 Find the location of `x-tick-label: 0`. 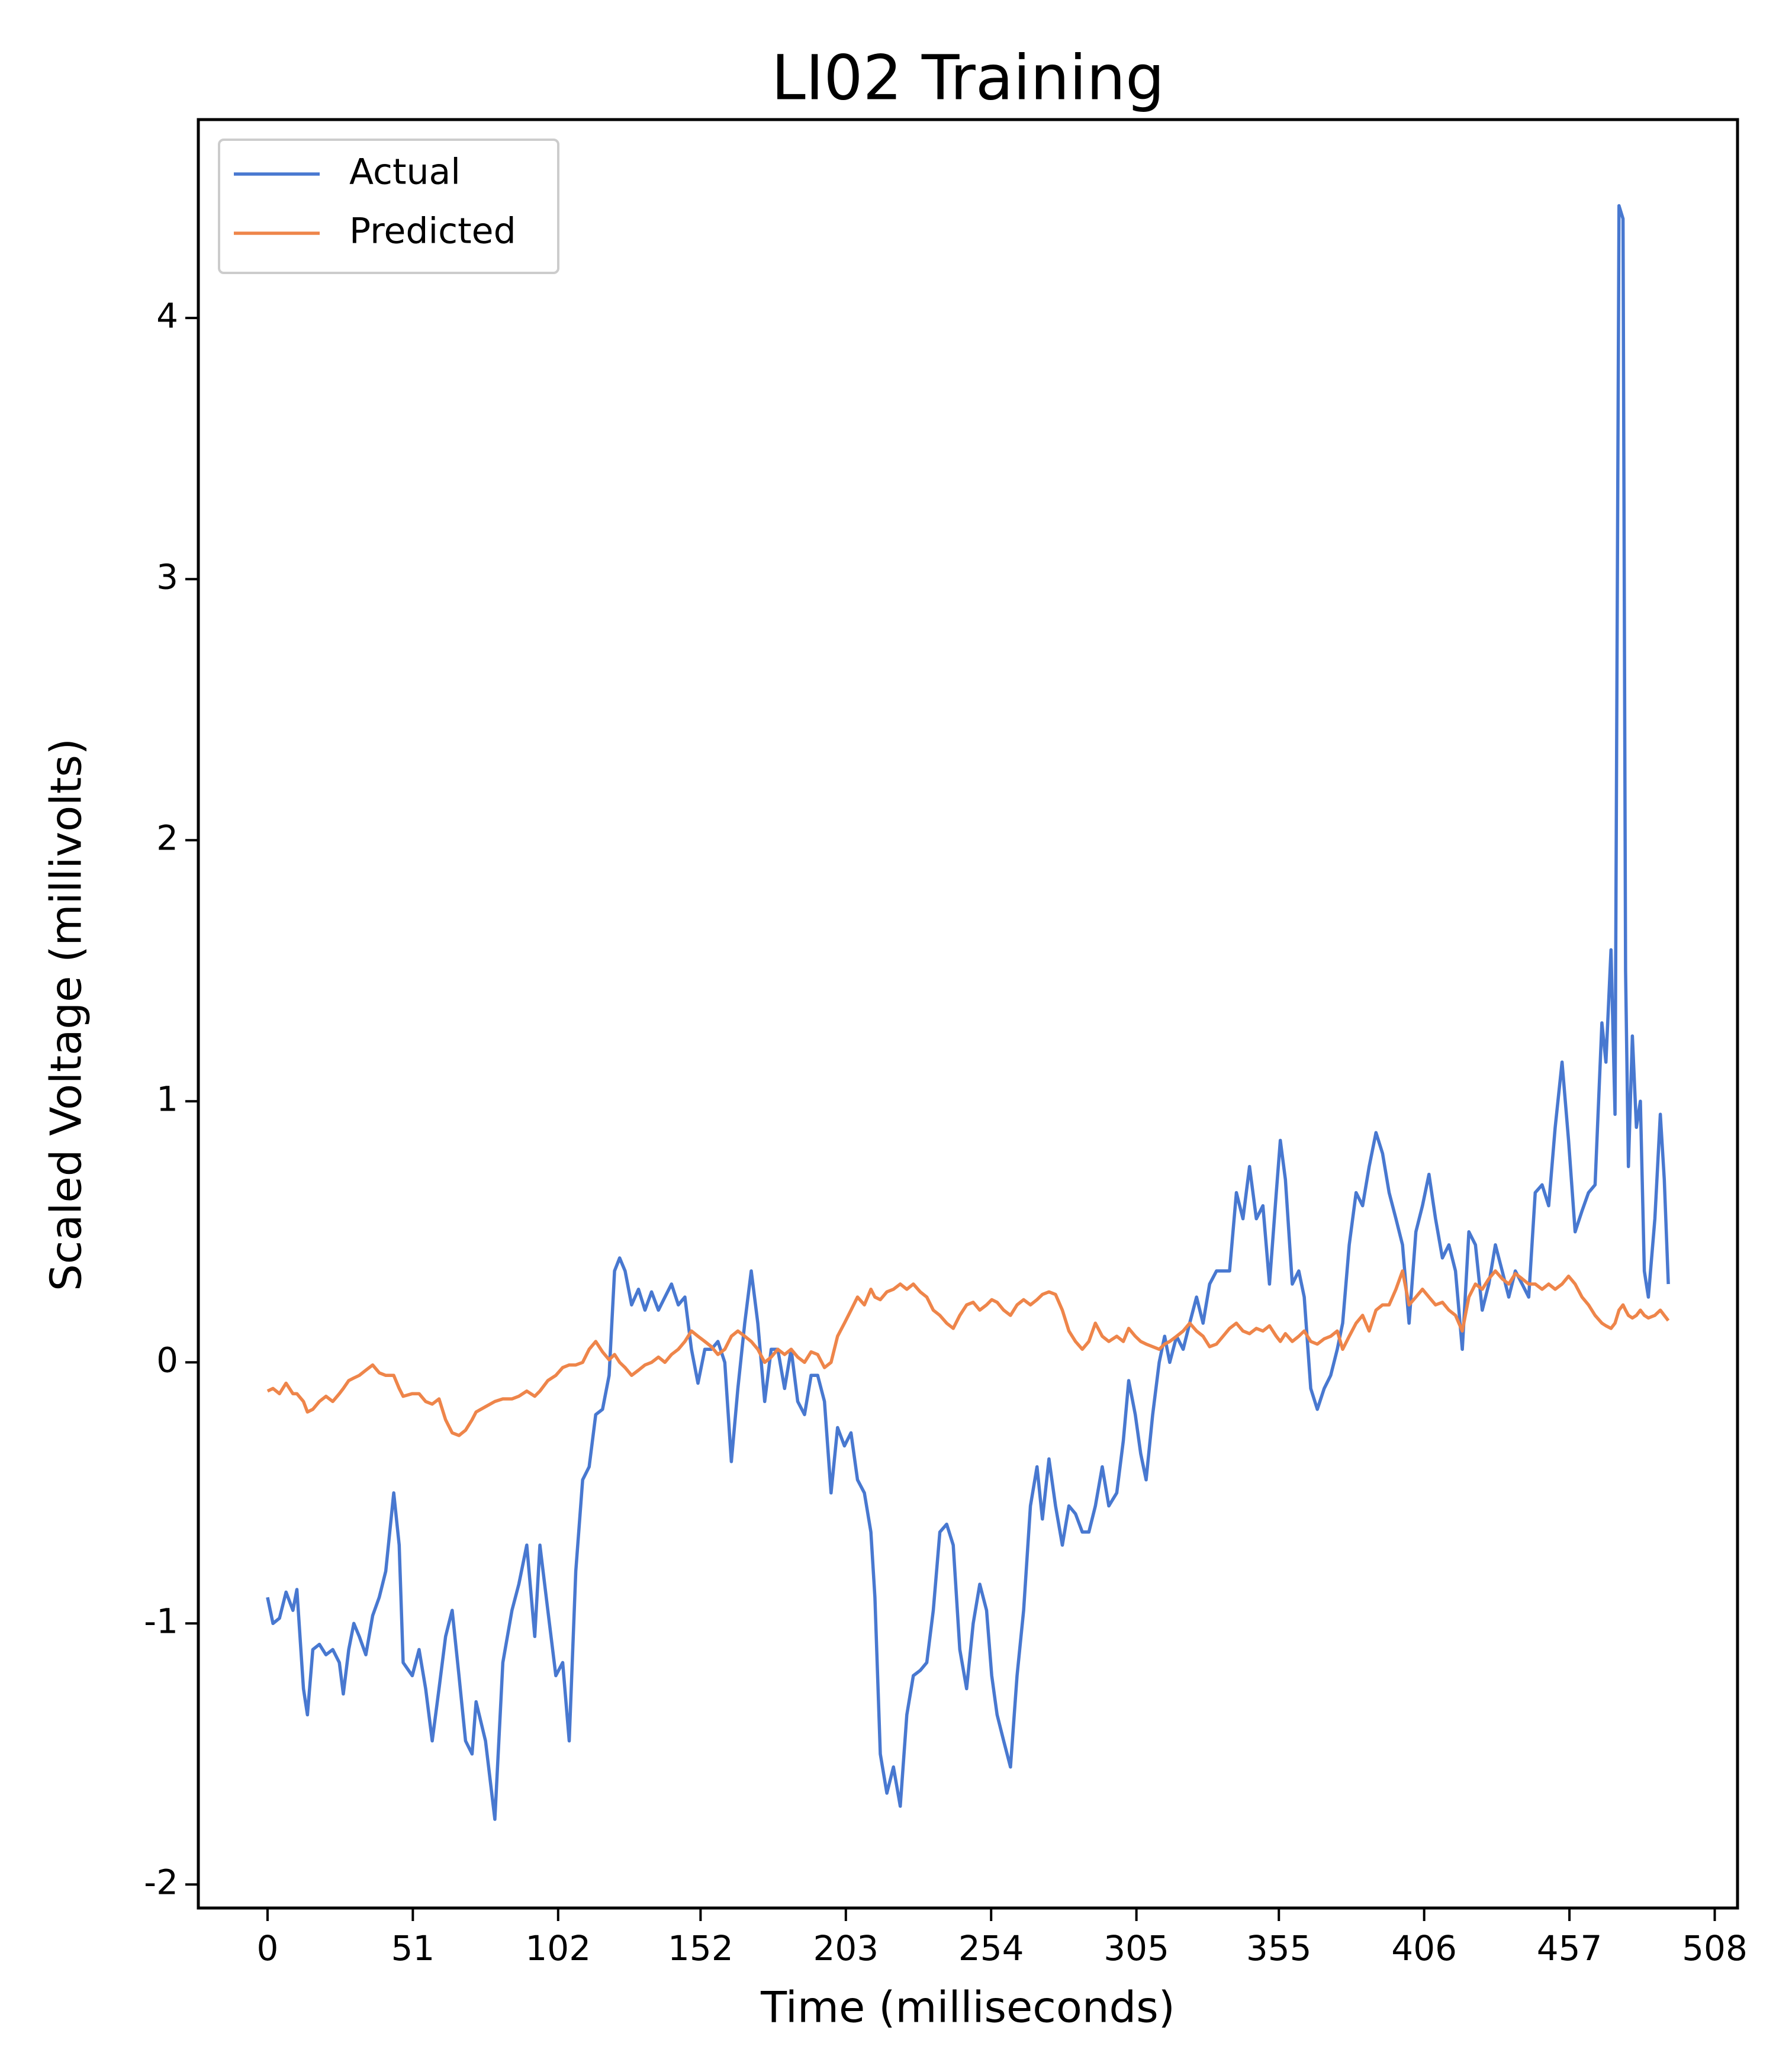

x-tick-label: 0 is located at coordinates (267, 1948).